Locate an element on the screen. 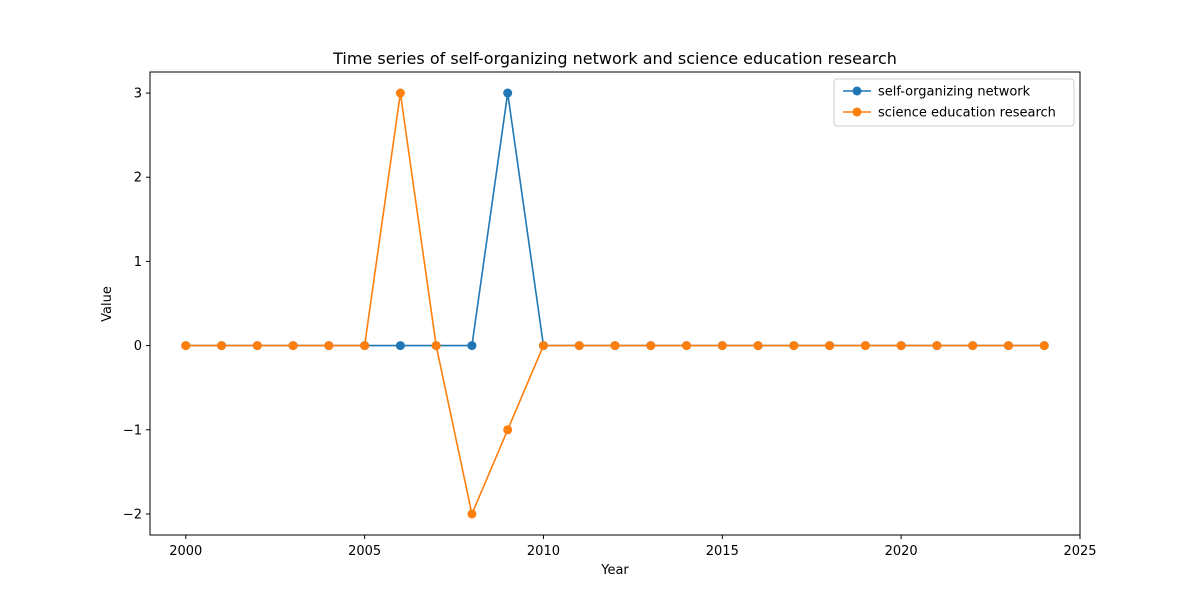  y-tick-label: 0 is located at coordinates (138, 346).